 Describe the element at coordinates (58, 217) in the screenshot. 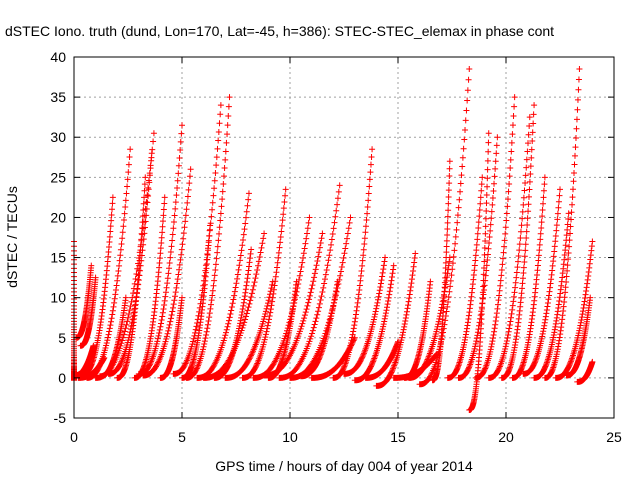

I see `y-tick-label: 20` at that location.